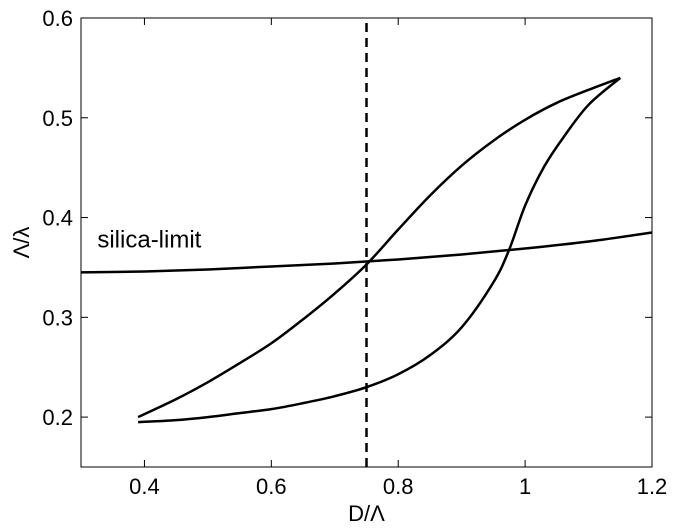 The image size is (680, 528). I want to click on annotation-label: silica-limit, so click(149, 240).